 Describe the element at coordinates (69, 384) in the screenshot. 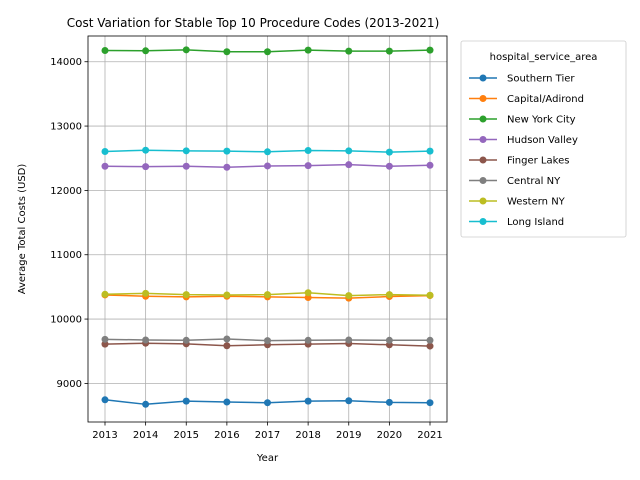

I see `y-tick-label: 9000` at that location.